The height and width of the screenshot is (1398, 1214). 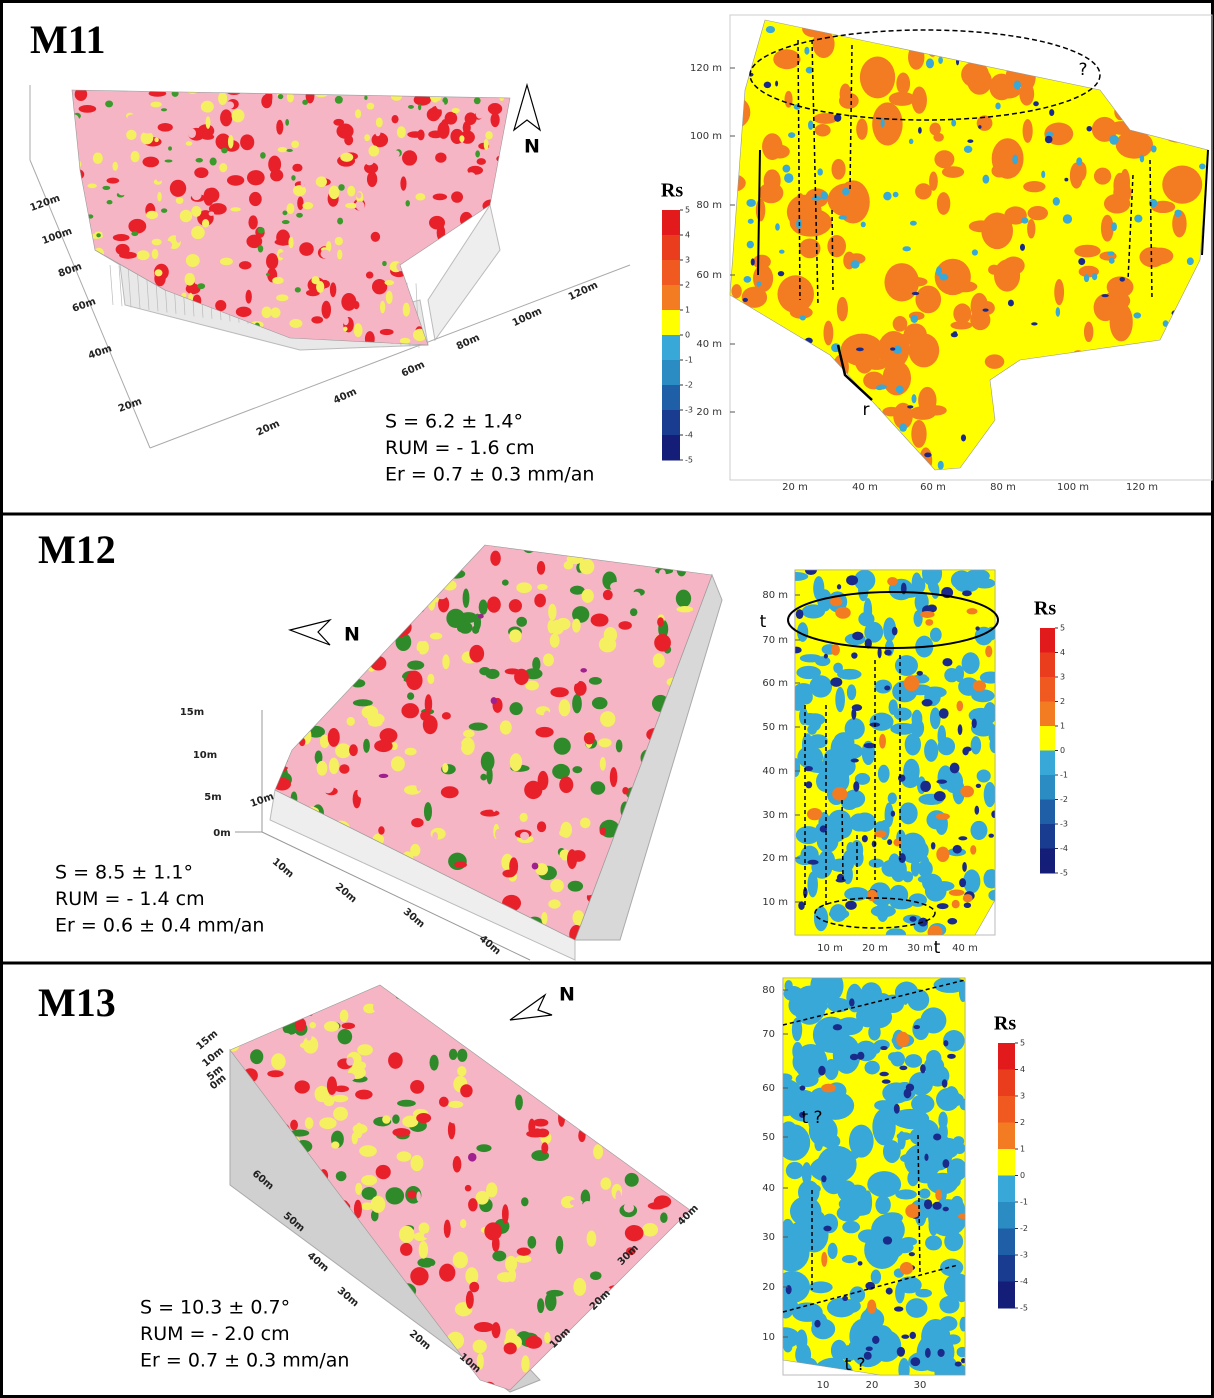 I want to click on label: 10, so click(x=768, y=1337).